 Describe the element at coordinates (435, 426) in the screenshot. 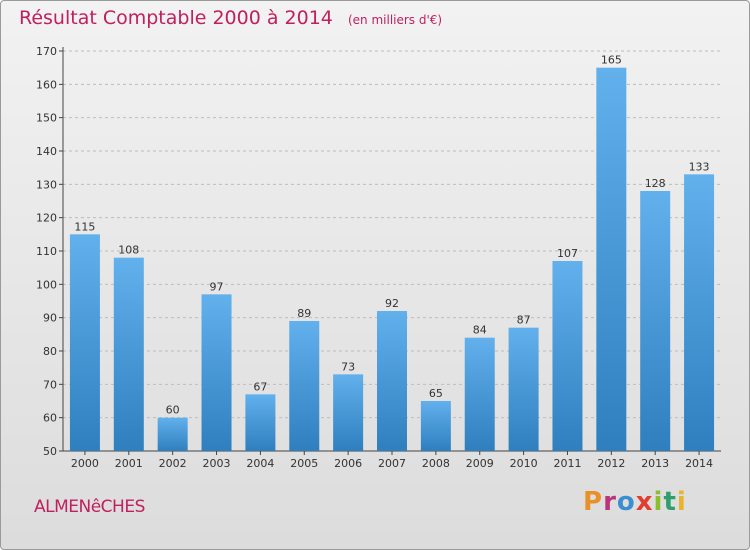

I see `bar-2008` at that location.